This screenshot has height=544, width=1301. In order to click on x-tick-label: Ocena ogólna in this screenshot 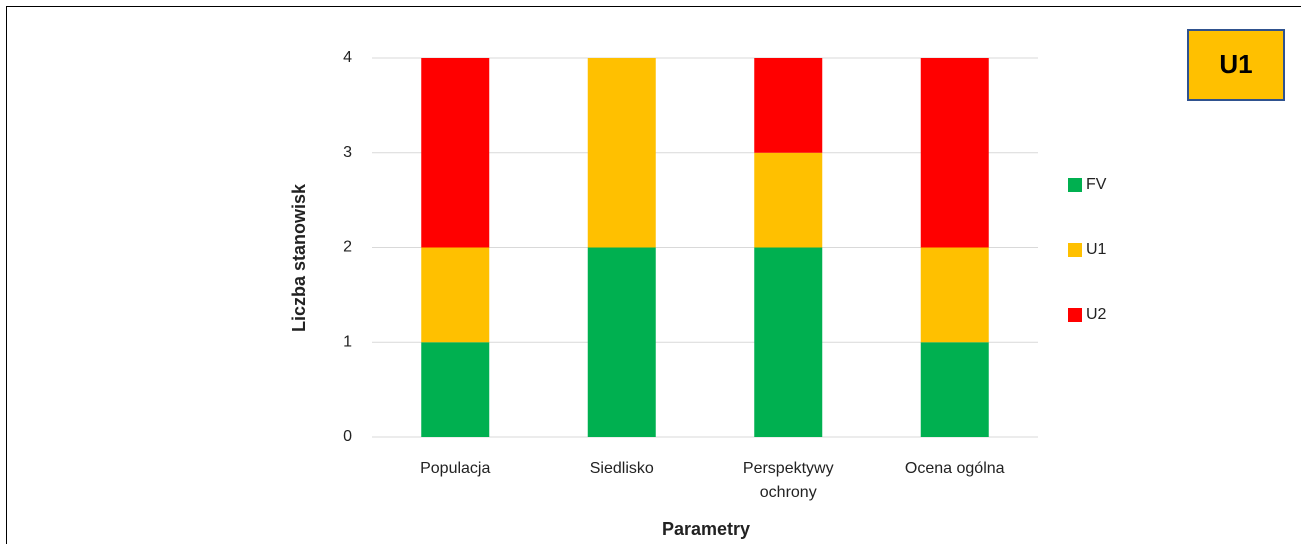, I will do `click(954, 468)`.